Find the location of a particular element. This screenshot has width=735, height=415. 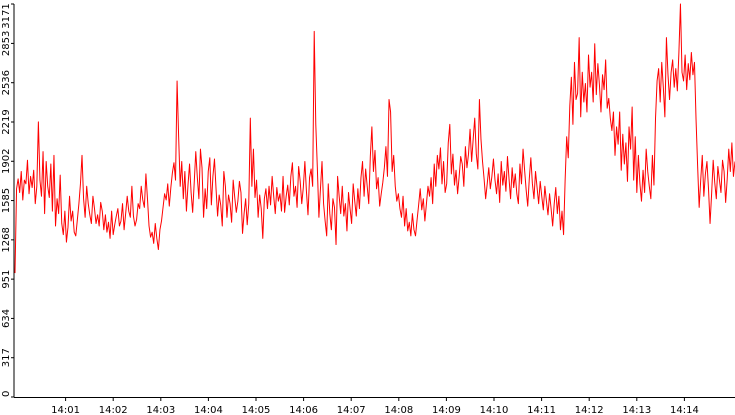

y-tick-label: 951 is located at coordinates (6, 279).